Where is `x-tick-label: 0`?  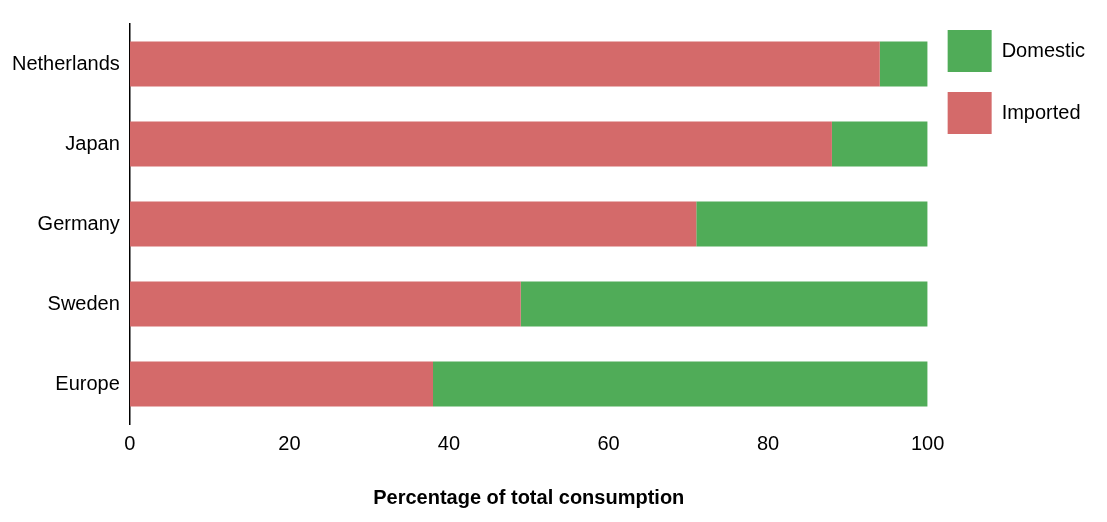 x-tick-label: 0 is located at coordinates (130, 442).